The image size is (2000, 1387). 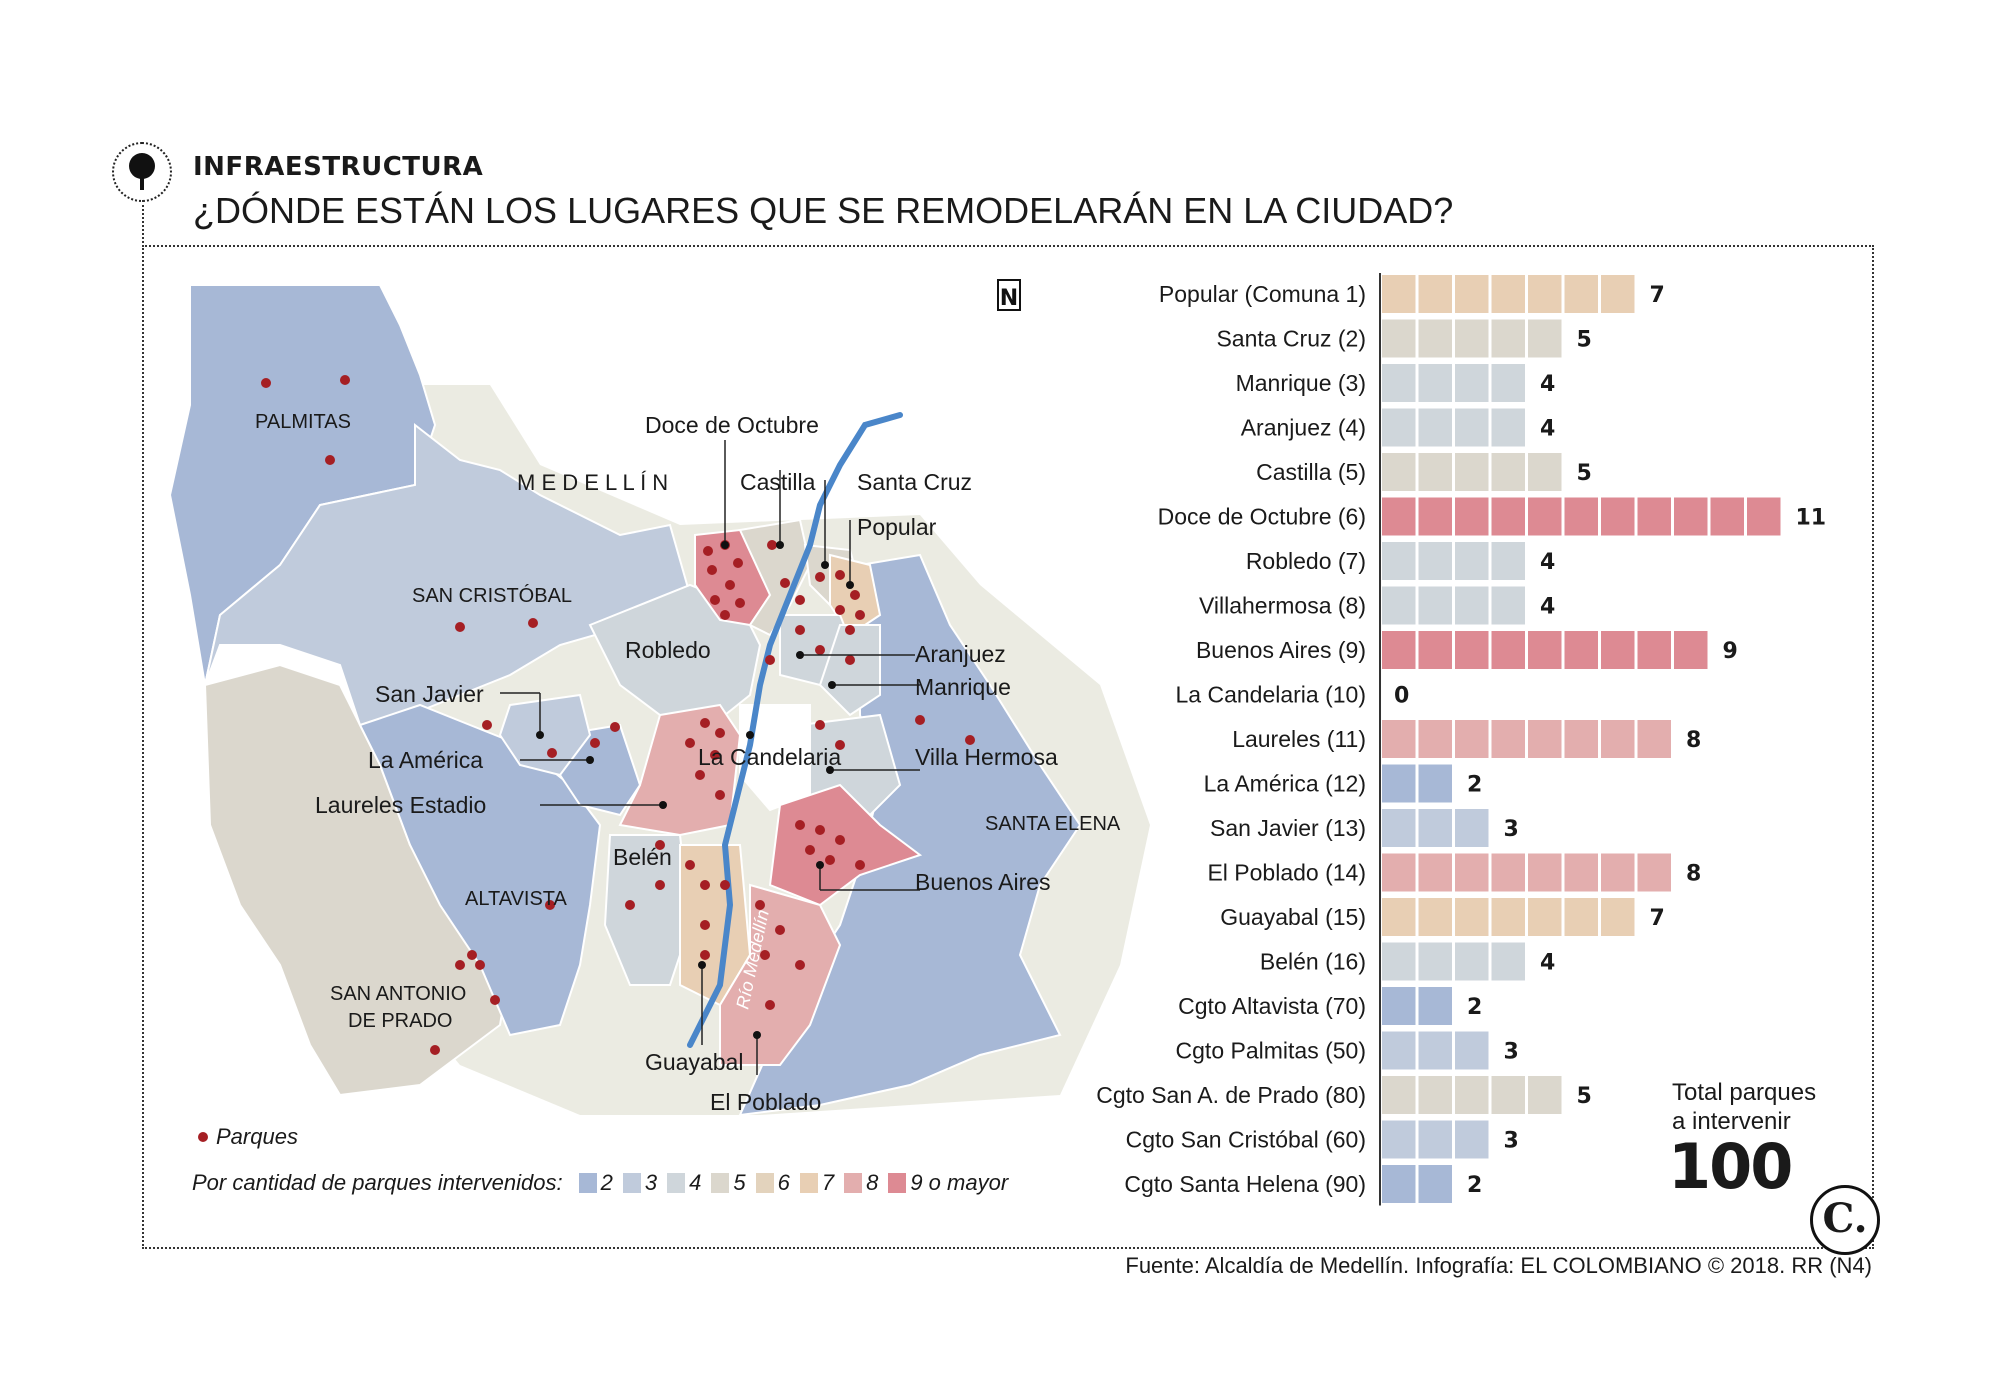 What do you see at coordinates (1271, 1051) in the screenshot?
I see `bar-category-label: Cgto Palmitas (50)` at bounding box center [1271, 1051].